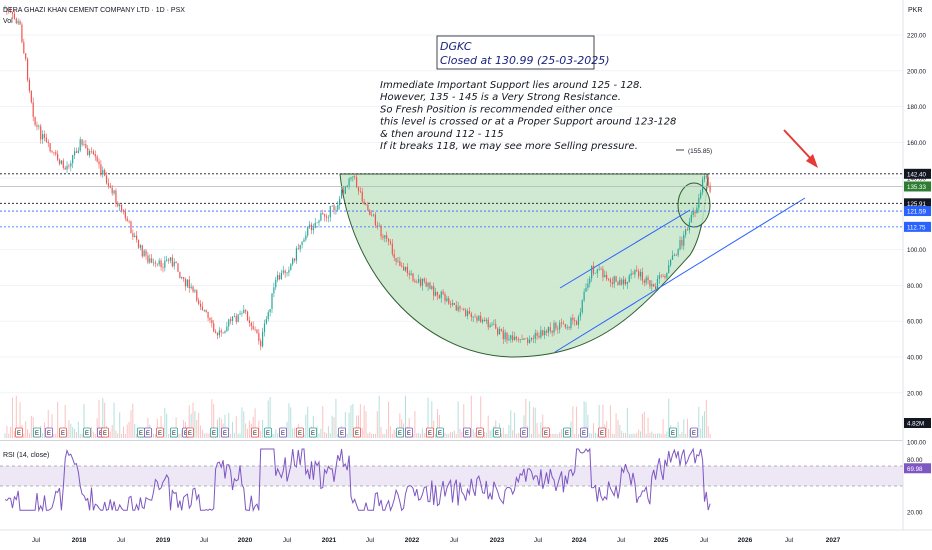 Image resolution: width=932 pixels, height=550 pixels. What do you see at coordinates (915, 393) in the screenshot?
I see `price-tick-label: 20.00` at bounding box center [915, 393].